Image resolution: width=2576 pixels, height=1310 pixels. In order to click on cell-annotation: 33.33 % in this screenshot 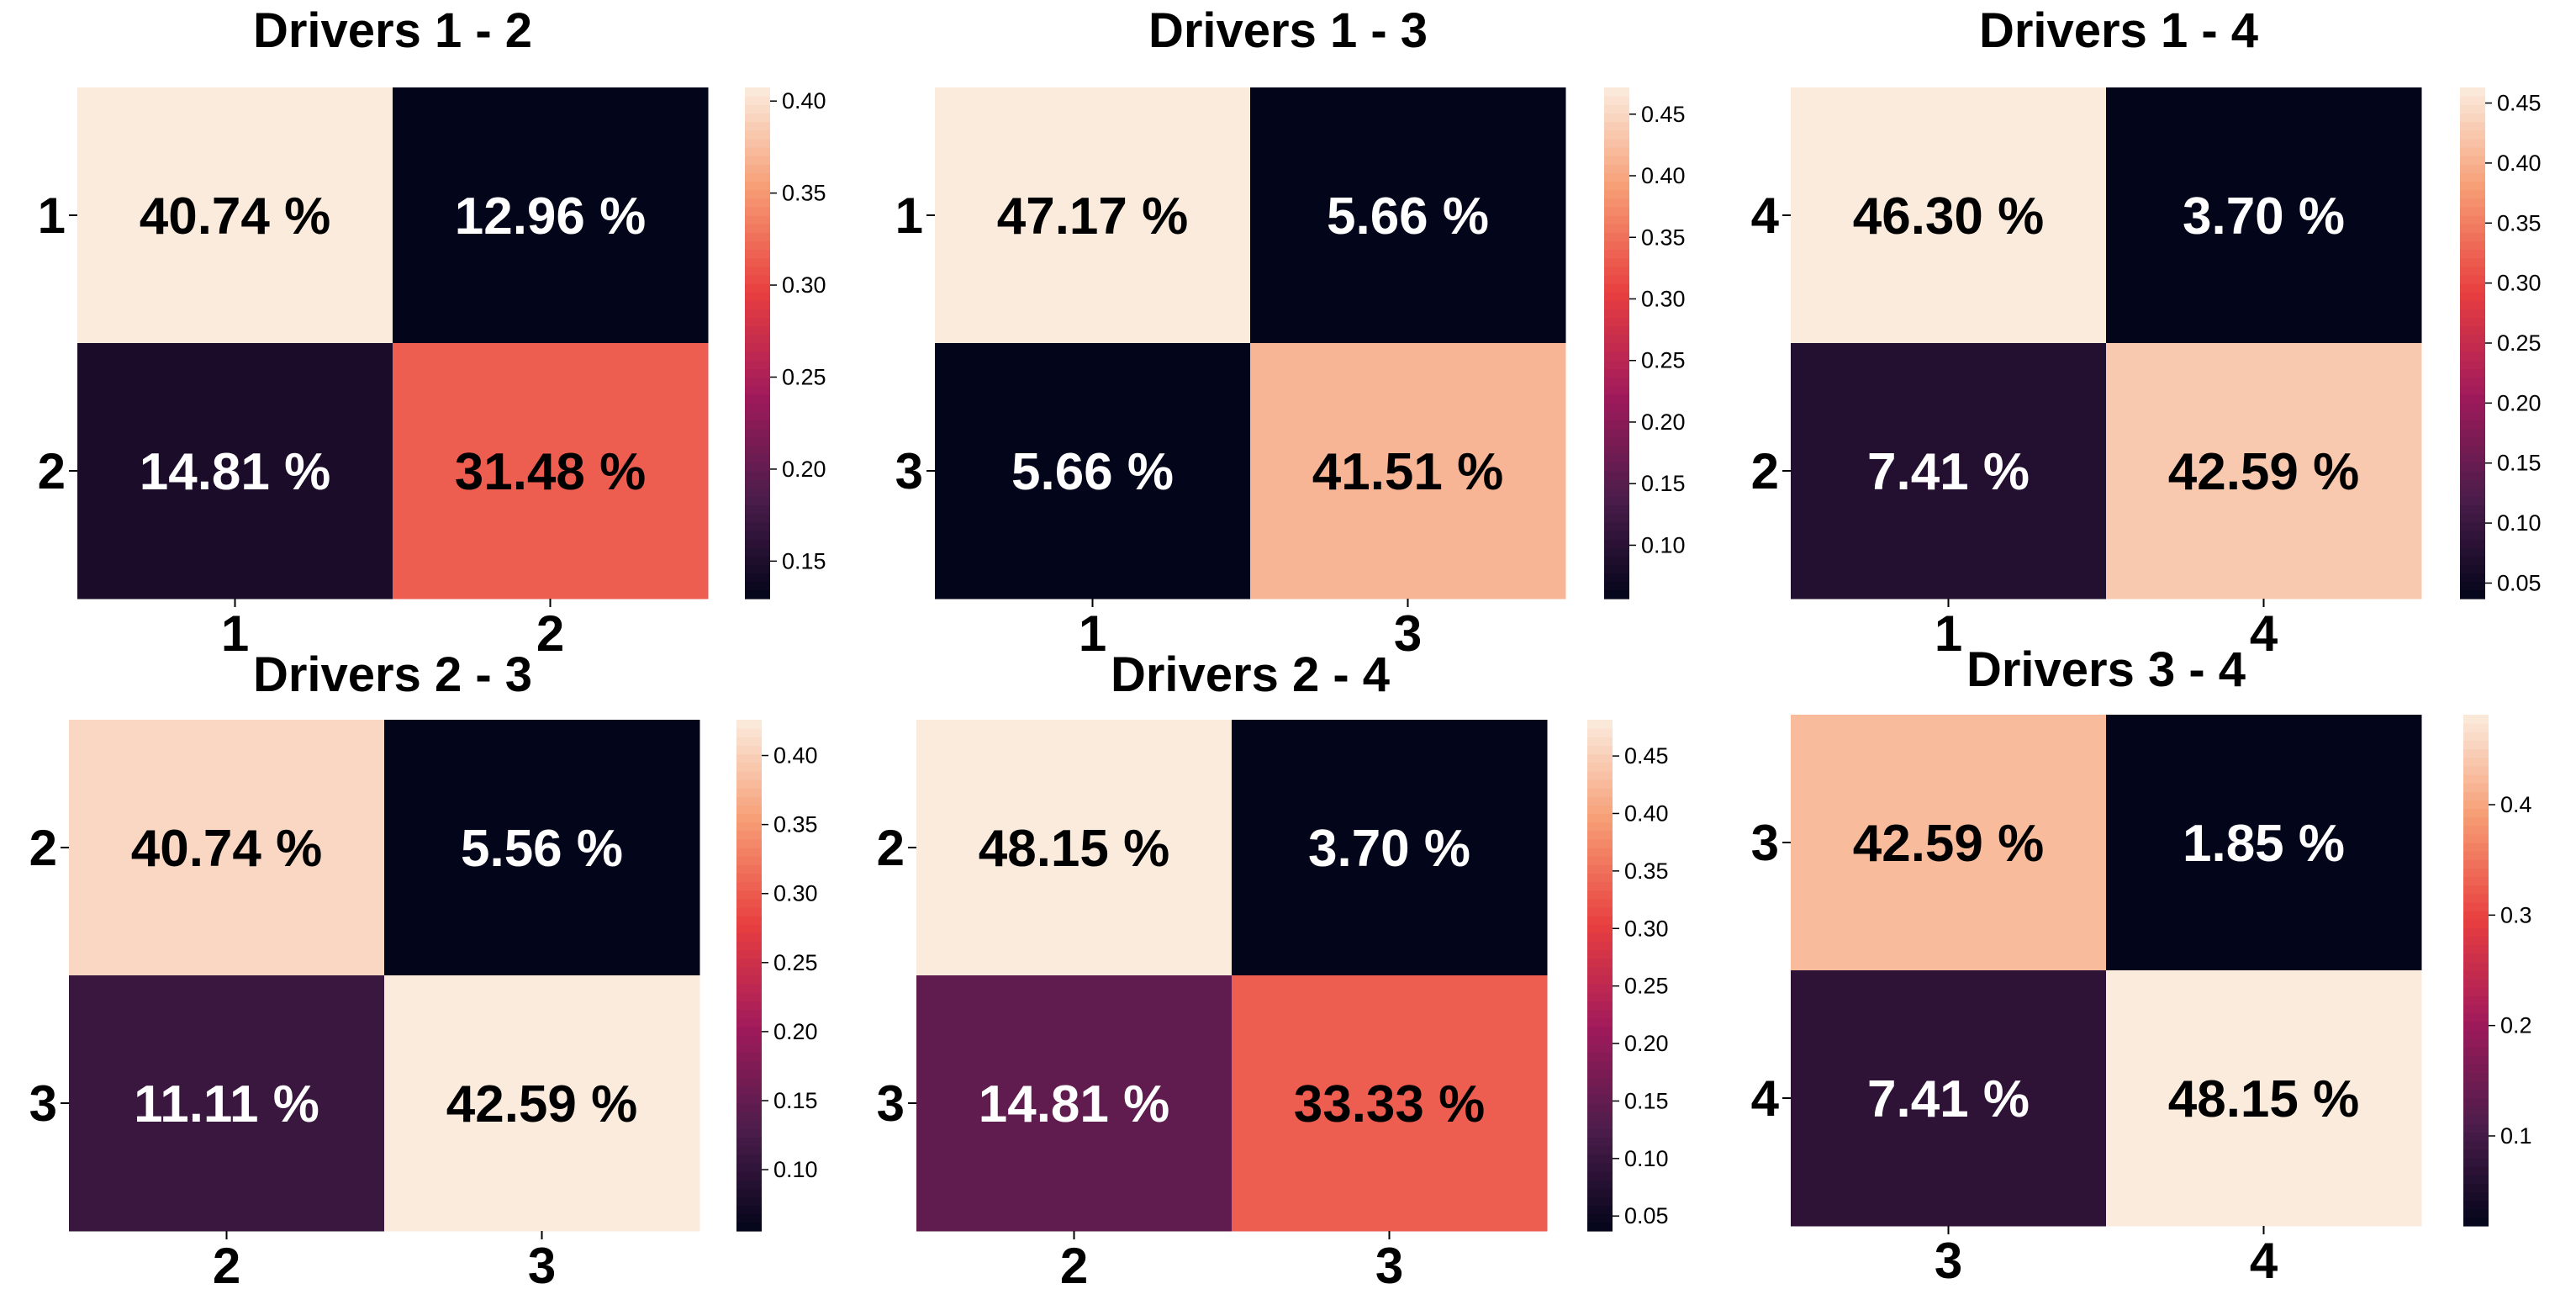, I will do `click(1390, 1104)`.